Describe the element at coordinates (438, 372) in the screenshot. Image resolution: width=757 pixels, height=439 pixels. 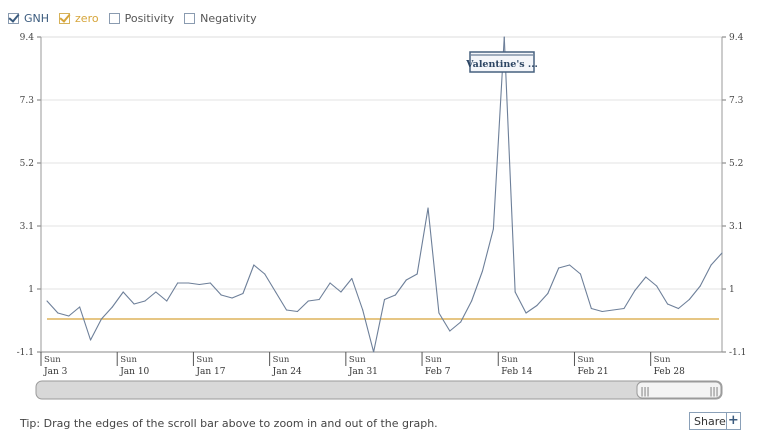
I see `x-tick-date: Feb 7` at that location.